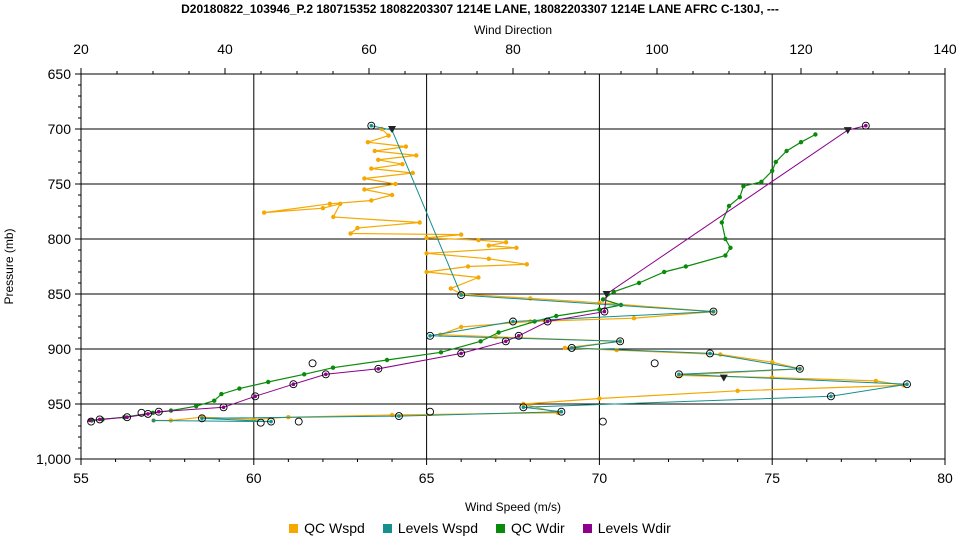 This screenshot has width=960, height=541. I want to click on legend-item: Levels Wspd, so click(430, 528).